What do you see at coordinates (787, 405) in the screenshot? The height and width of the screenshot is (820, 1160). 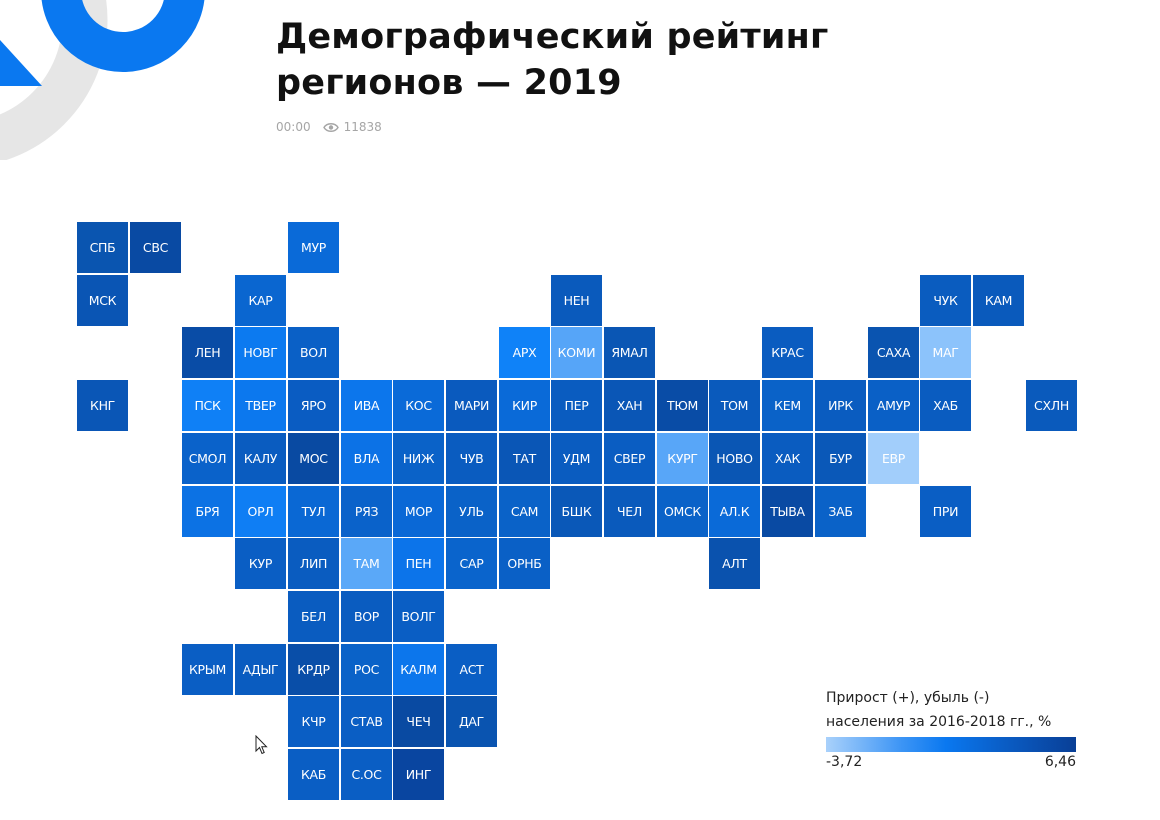 I see `region-tile: КЕМ` at bounding box center [787, 405].